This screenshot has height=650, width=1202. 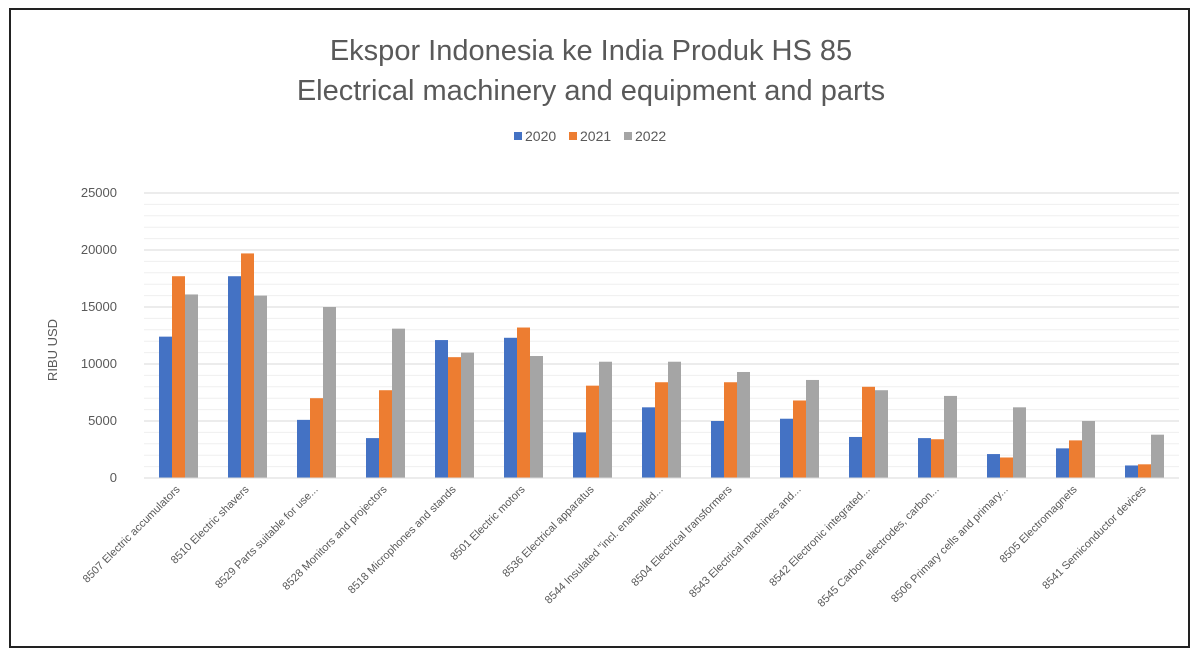 I want to click on x-category-label: 8518 Microphones and stands, so click(x=402, y=539).